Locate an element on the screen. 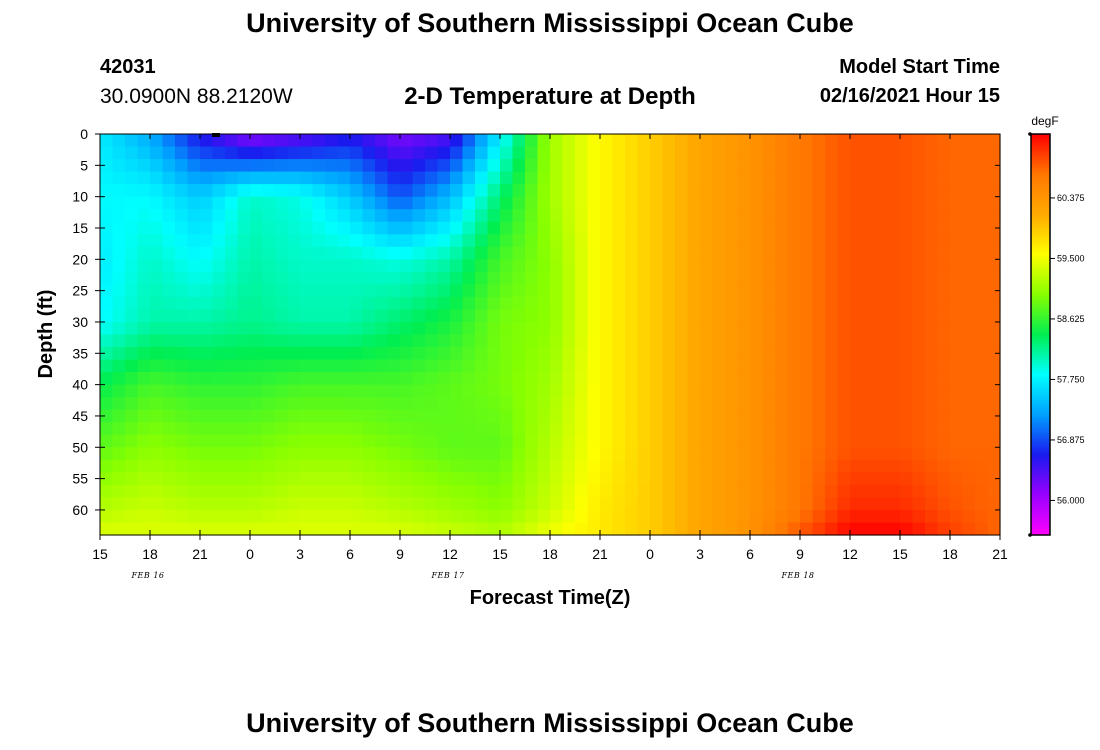 Image resolution: width=1100 pixels, height=750 pixels. y-tick-label: 25 is located at coordinates (80, 291).